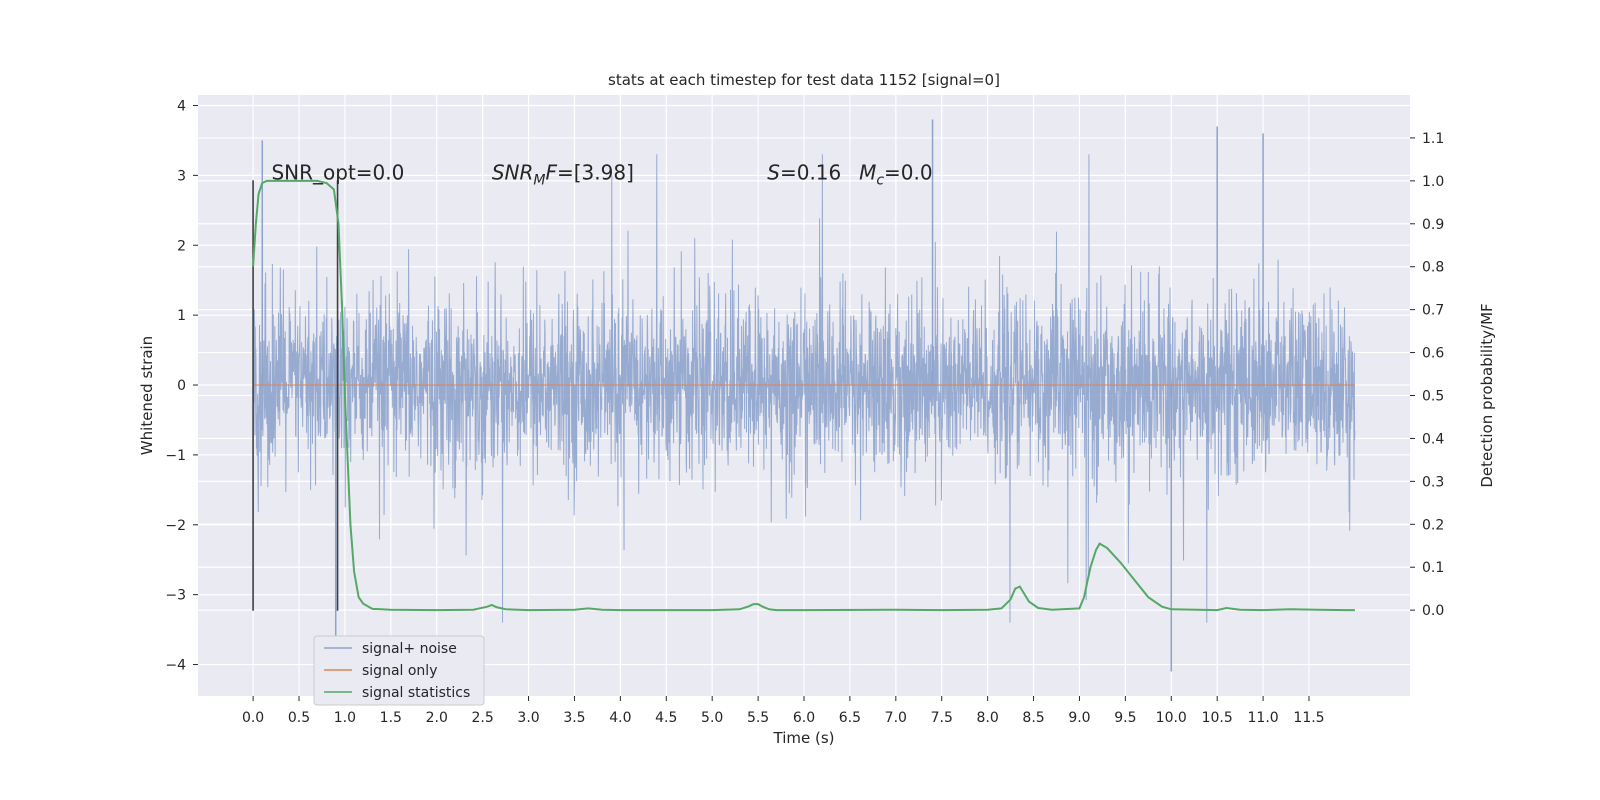  What do you see at coordinates (804, 718) in the screenshot?
I see `x-tick-label: 6.0` at bounding box center [804, 718].